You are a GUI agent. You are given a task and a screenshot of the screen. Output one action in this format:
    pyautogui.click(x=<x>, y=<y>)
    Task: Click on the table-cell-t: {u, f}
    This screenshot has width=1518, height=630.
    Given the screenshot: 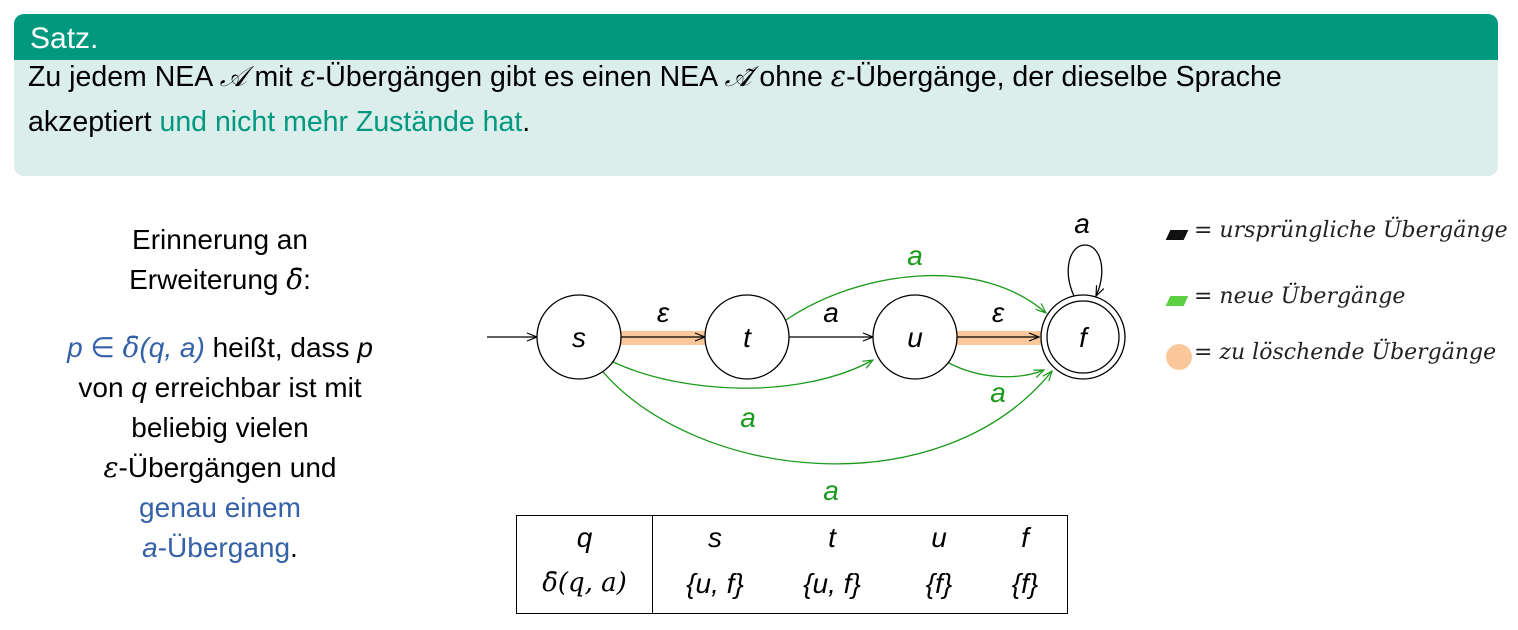 What is the action you would take?
    pyautogui.click(x=832, y=583)
    